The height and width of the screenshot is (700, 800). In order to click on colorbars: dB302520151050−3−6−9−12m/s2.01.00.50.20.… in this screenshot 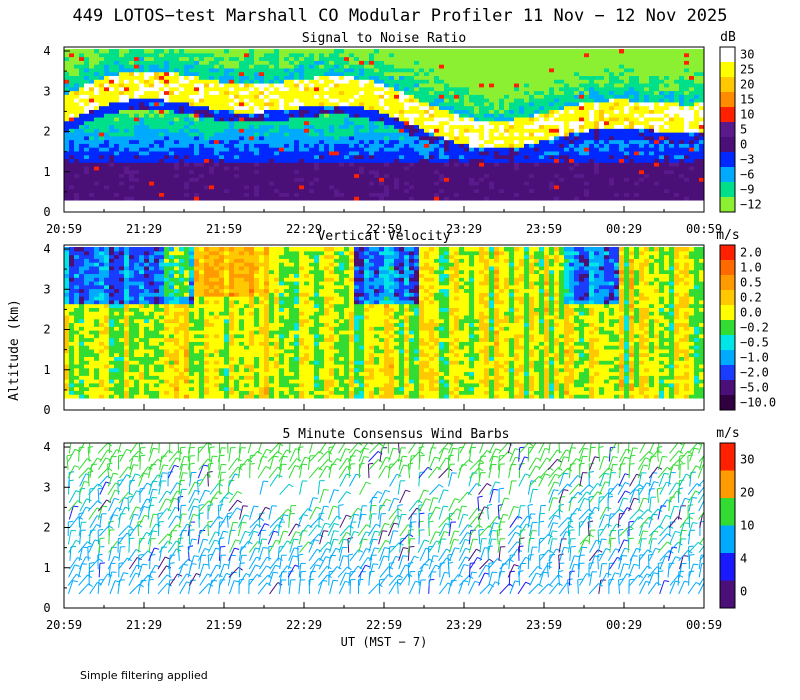, I will do `click(746, 319)`.